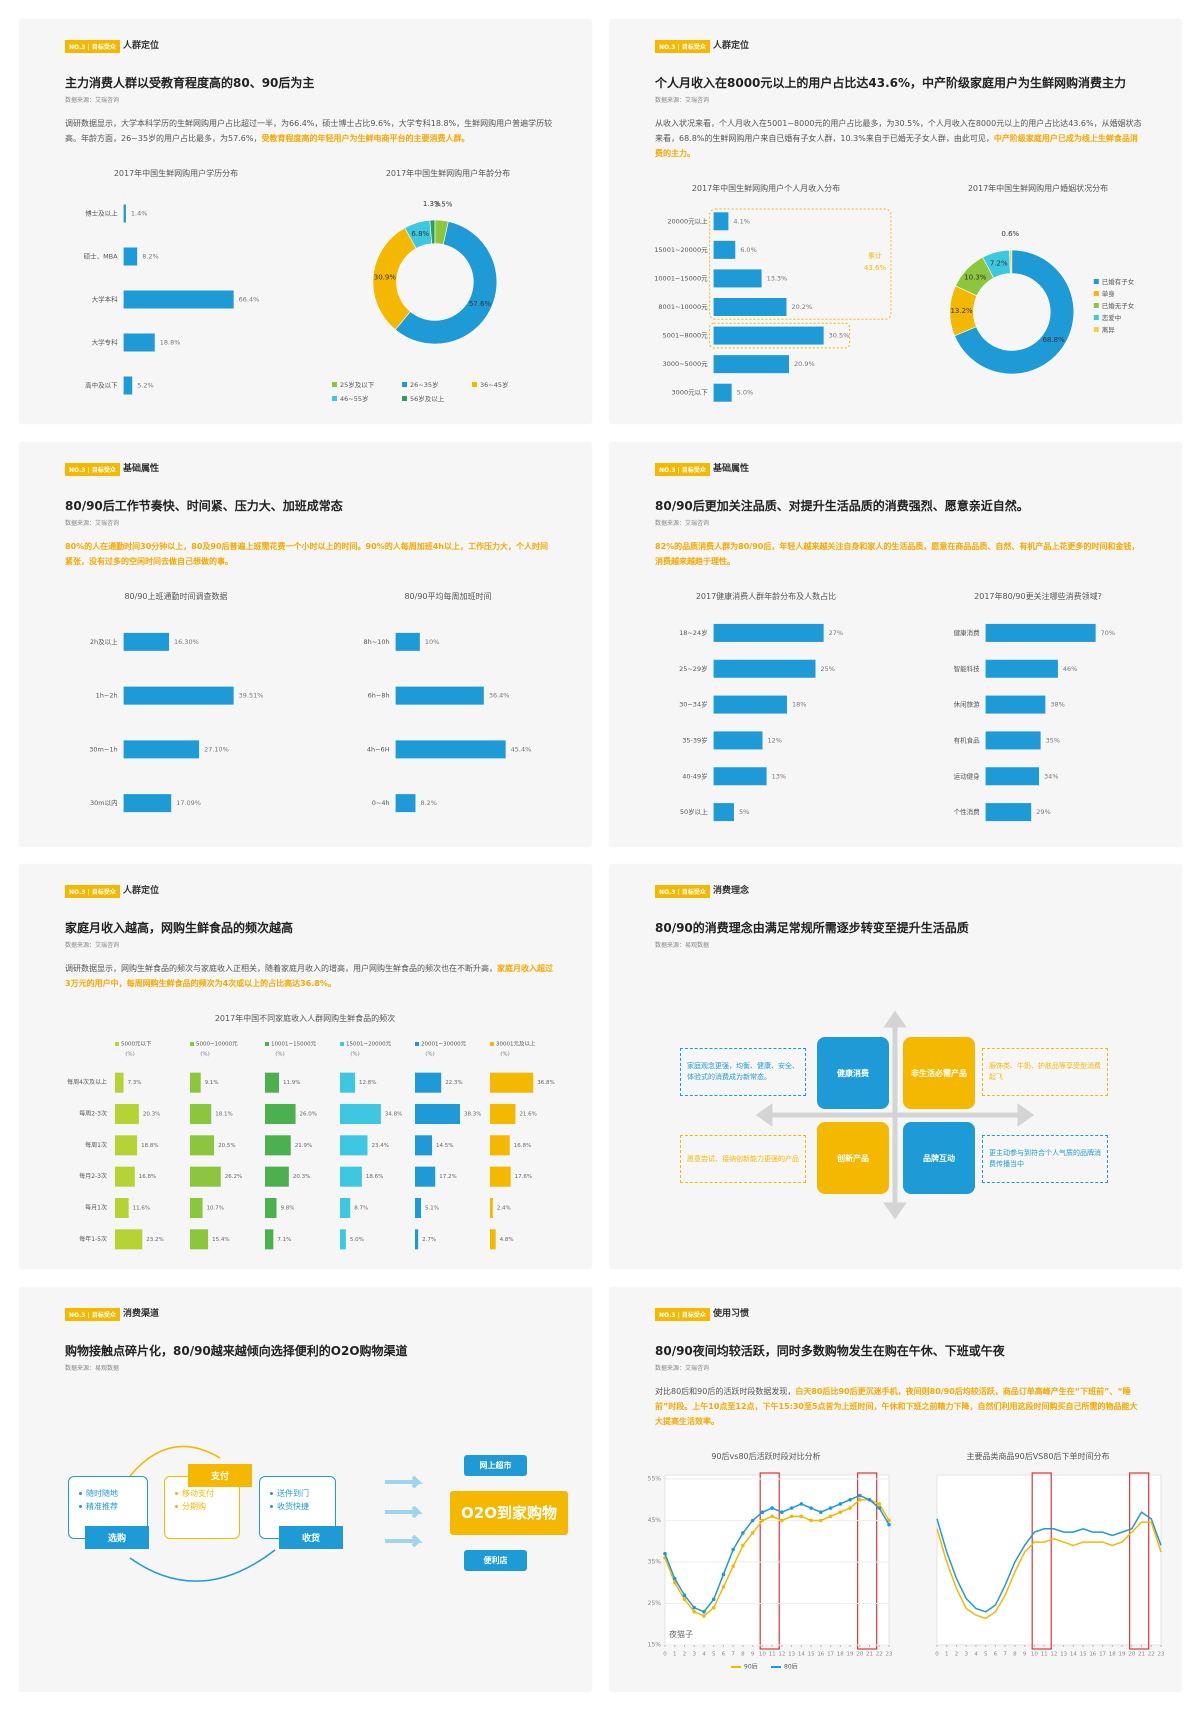  What do you see at coordinates (967, 667) in the screenshot?
I see `category-label: 智能科技` at bounding box center [967, 667].